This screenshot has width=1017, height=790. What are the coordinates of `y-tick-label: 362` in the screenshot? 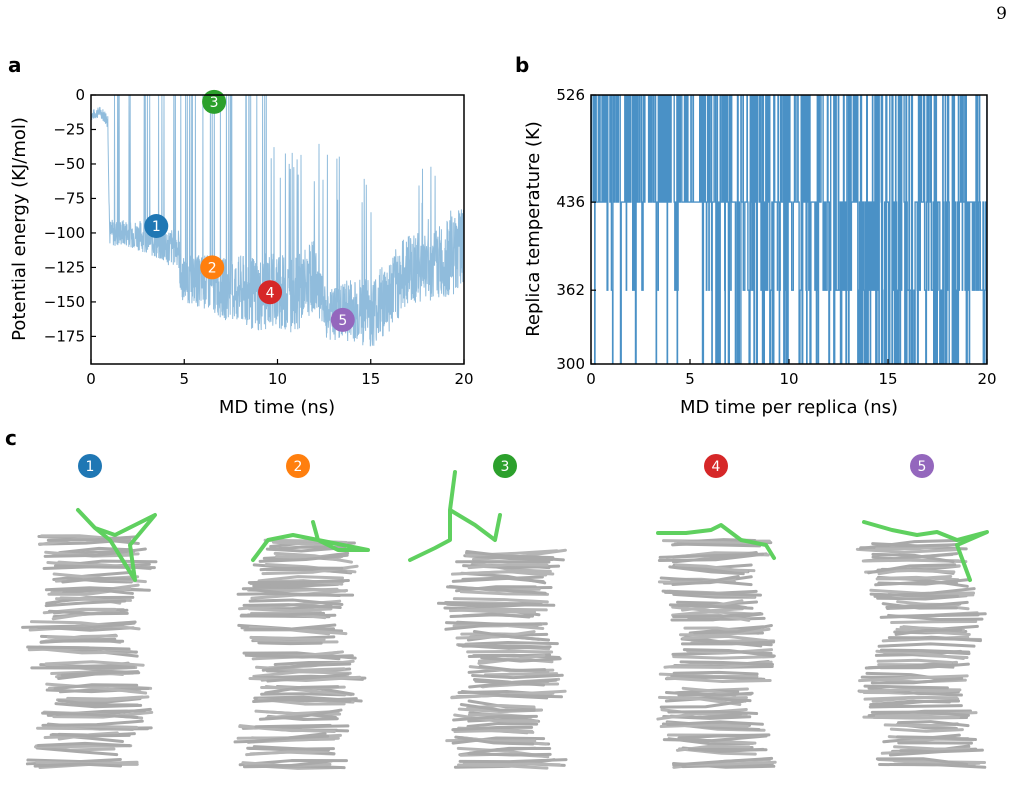 It's located at (570, 290).